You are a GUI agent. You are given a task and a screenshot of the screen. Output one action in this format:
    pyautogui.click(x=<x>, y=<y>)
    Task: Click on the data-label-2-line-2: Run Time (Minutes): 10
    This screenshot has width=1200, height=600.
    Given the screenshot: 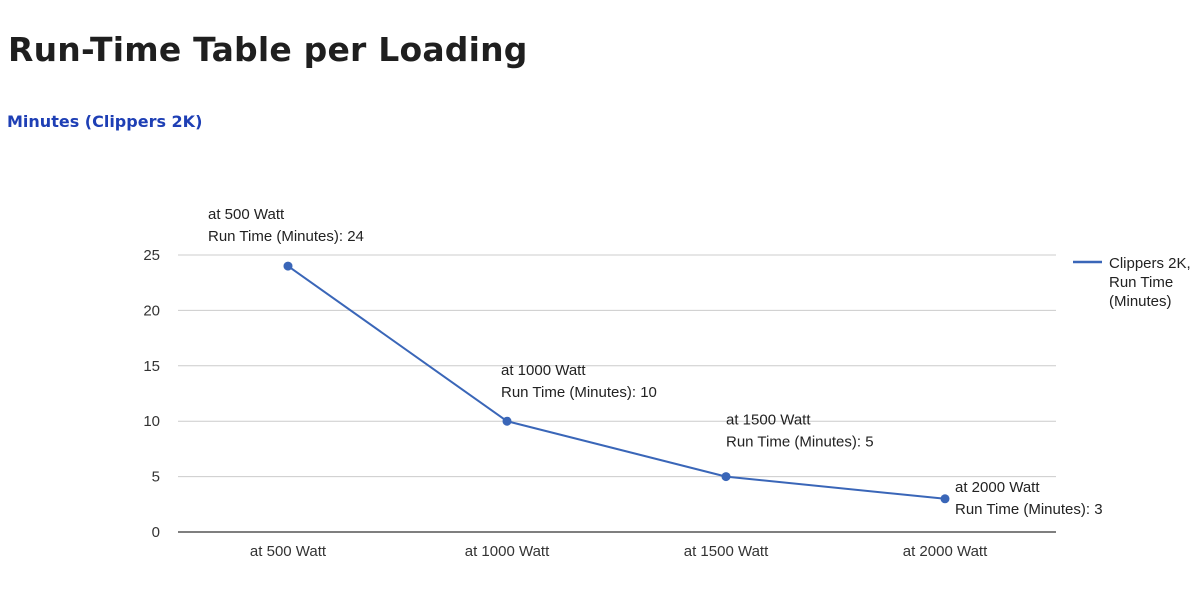 What is the action you would take?
    pyautogui.click(x=579, y=392)
    